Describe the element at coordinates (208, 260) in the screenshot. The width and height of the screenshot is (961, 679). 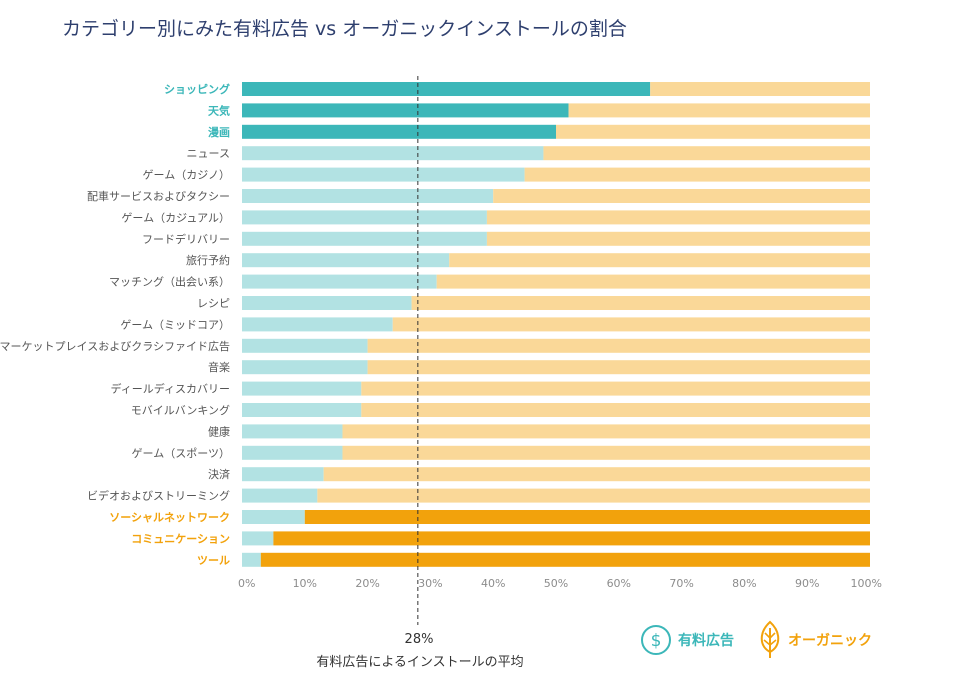
I see `category-label: 旅行予約` at that location.